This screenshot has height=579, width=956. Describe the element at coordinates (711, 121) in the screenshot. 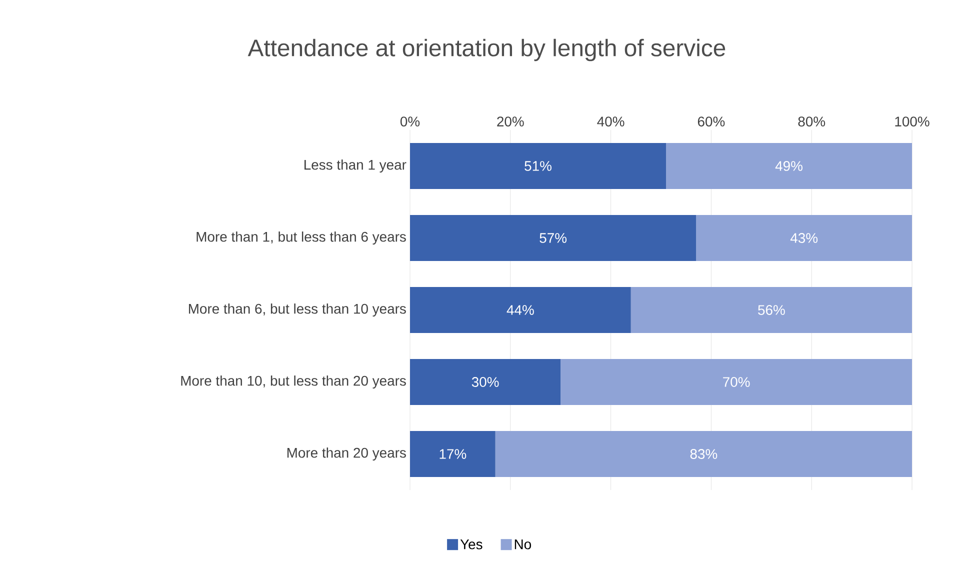

I see `x-tick-label: 60%` at that location.